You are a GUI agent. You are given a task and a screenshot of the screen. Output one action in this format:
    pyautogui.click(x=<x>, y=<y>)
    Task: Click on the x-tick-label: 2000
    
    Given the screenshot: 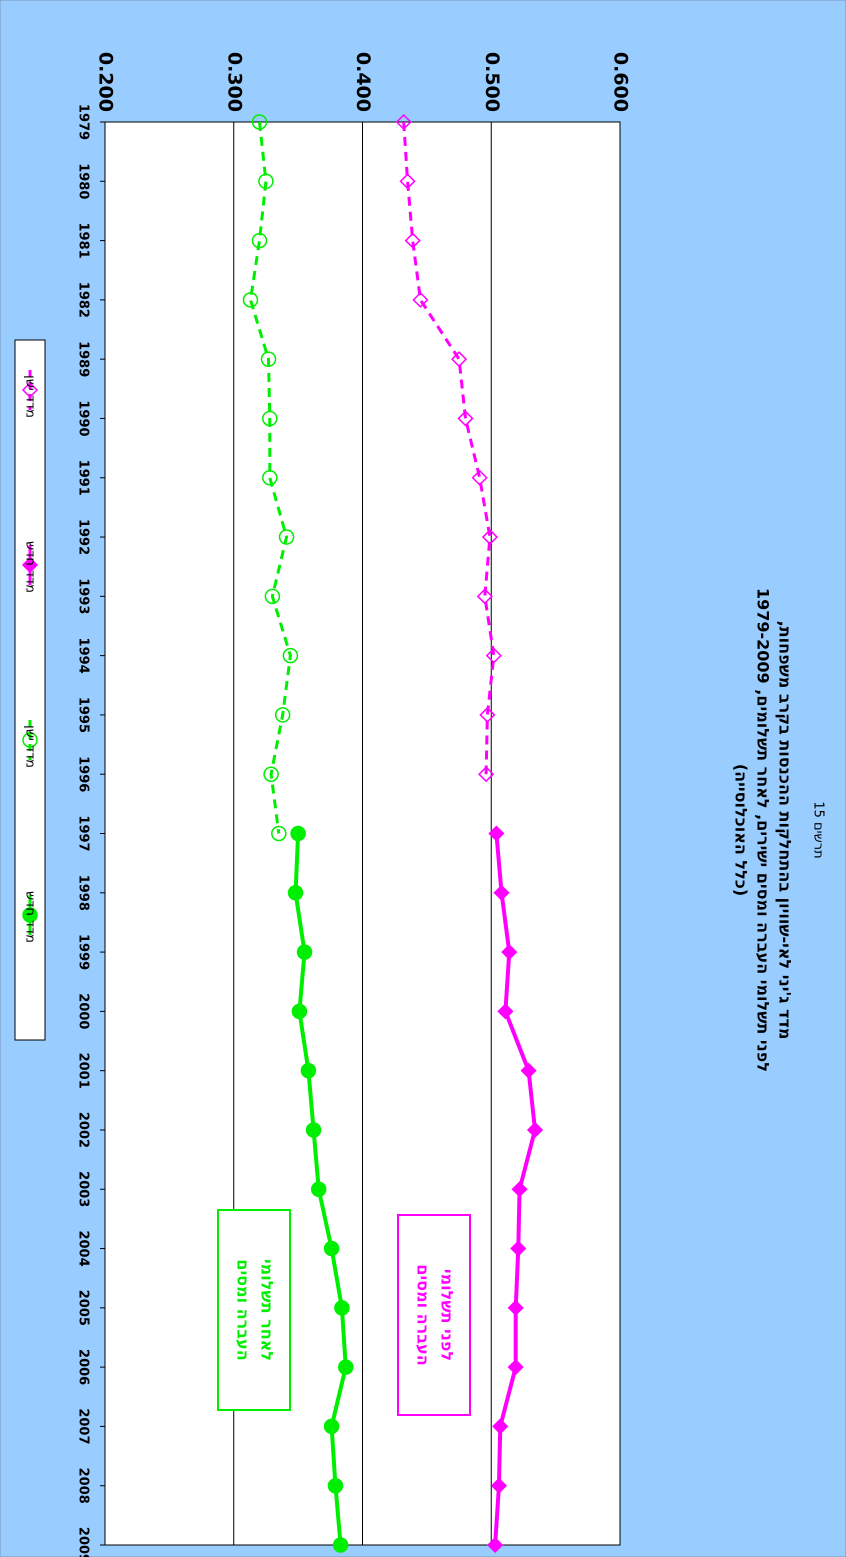 What is the action you would take?
    pyautogui.click(x=83, y=1011)
    